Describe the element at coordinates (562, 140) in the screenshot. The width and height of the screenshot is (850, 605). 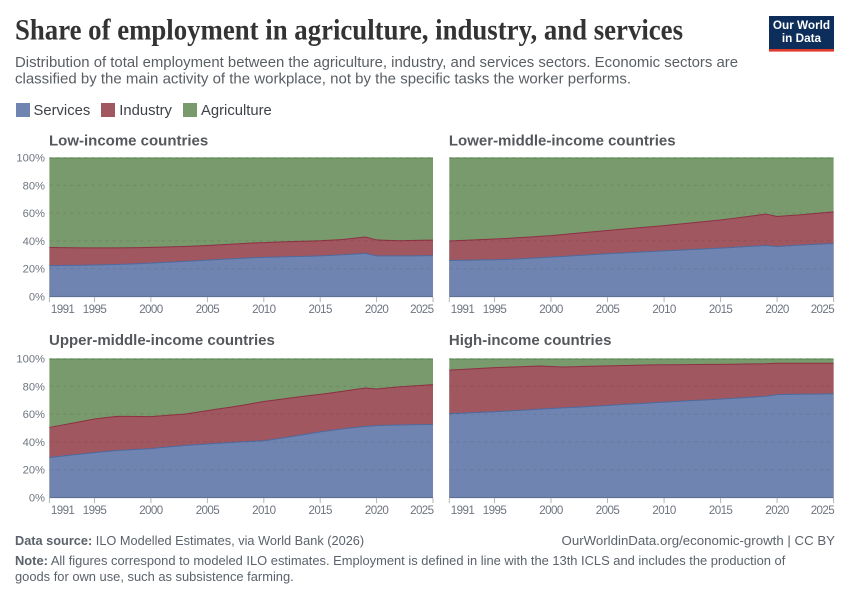
I see `svg-text: Lower-middle-income countries` at that location.